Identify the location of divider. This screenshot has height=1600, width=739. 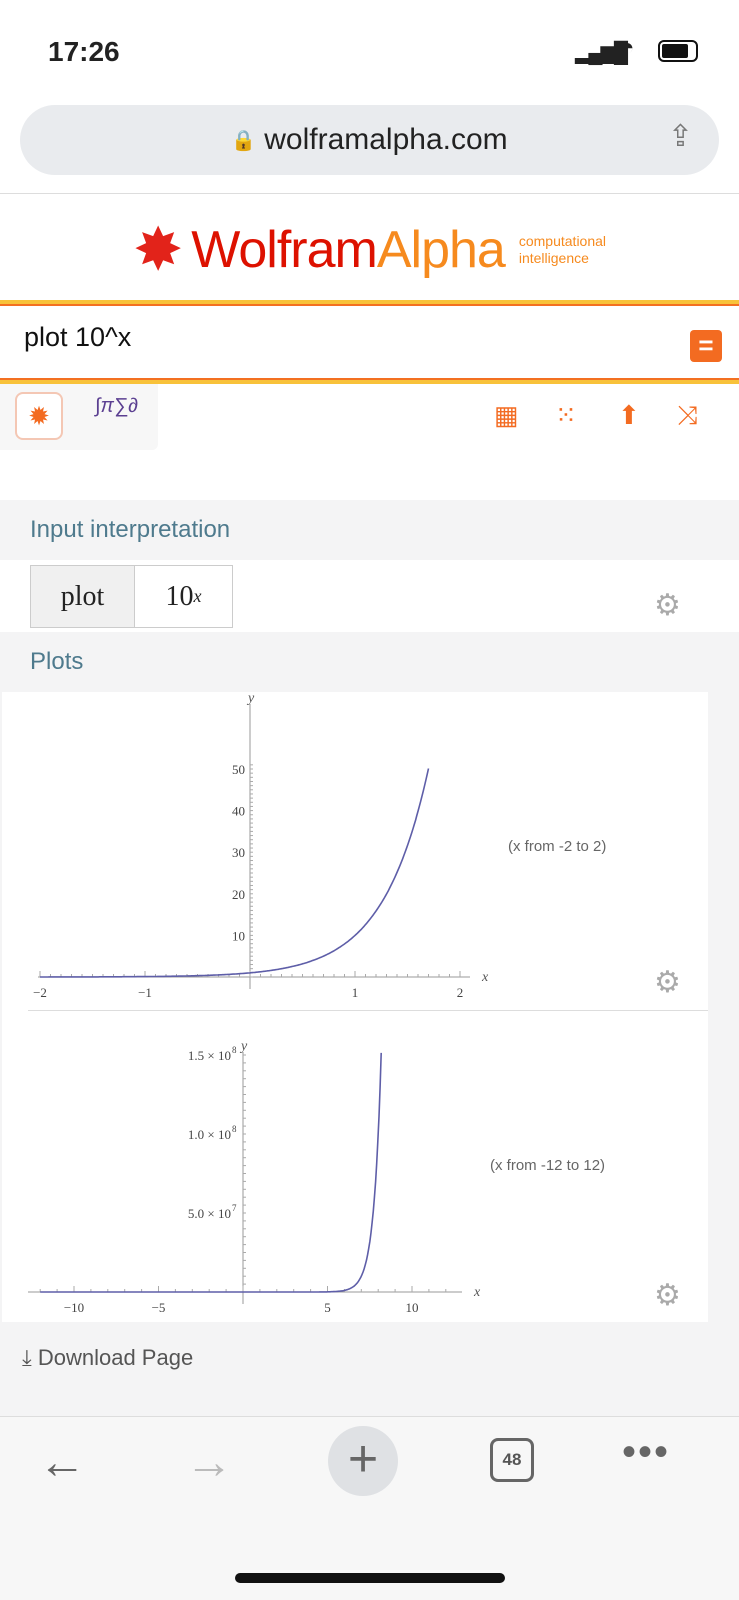
(369, 193).